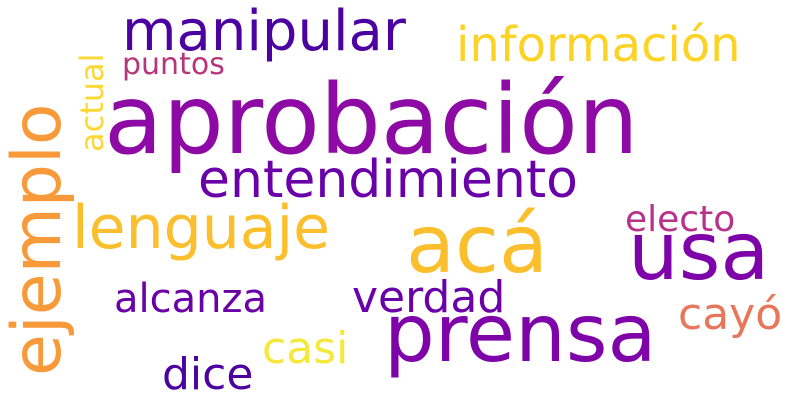  Describe the element at coordinates (520, 333) in the screenshot. I see `word-prensa: prensa` at that location.